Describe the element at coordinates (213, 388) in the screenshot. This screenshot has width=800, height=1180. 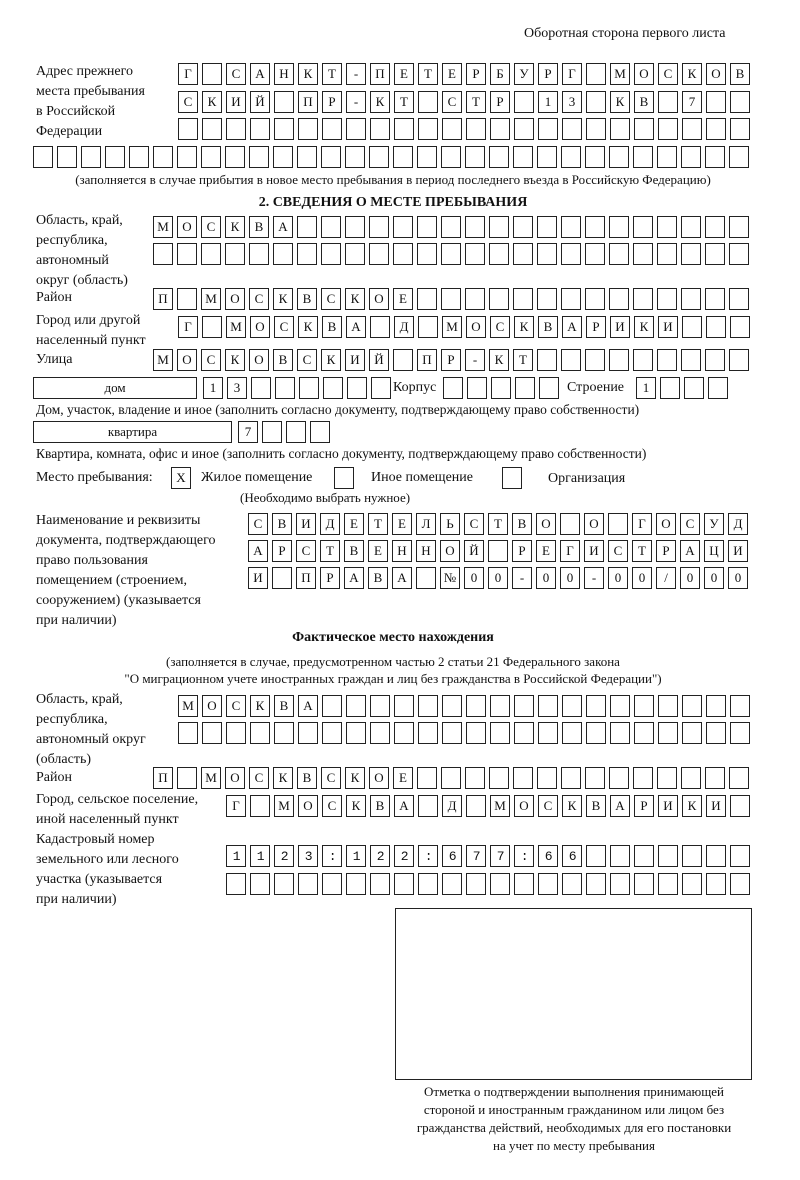
I see `char-cell: 1` at that location.